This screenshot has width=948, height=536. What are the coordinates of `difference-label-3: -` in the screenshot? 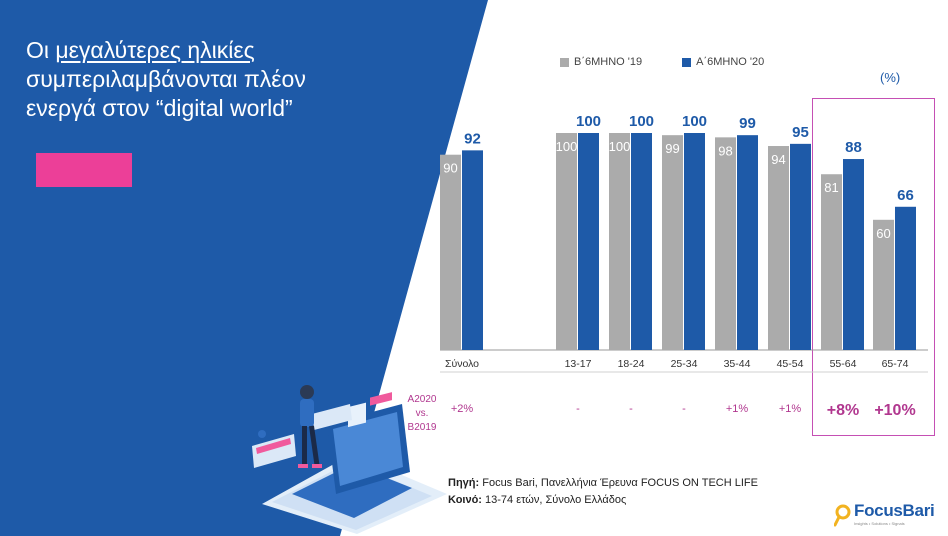 It's located at (684, 409).